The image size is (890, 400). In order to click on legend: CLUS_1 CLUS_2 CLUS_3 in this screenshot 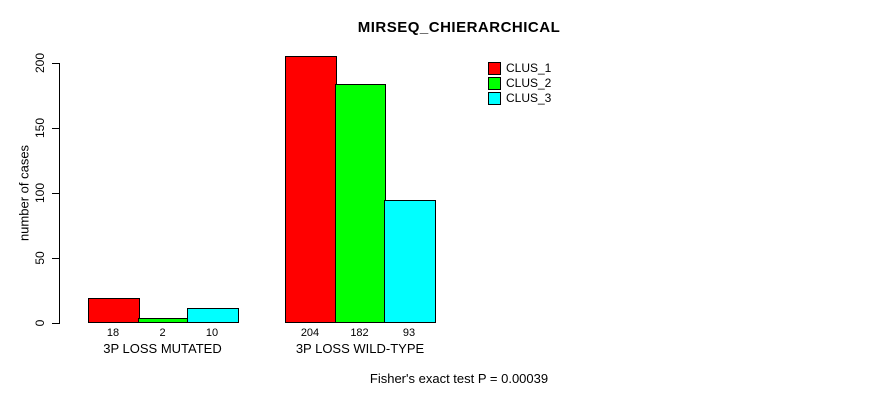, I will do `click(519, 83)`.